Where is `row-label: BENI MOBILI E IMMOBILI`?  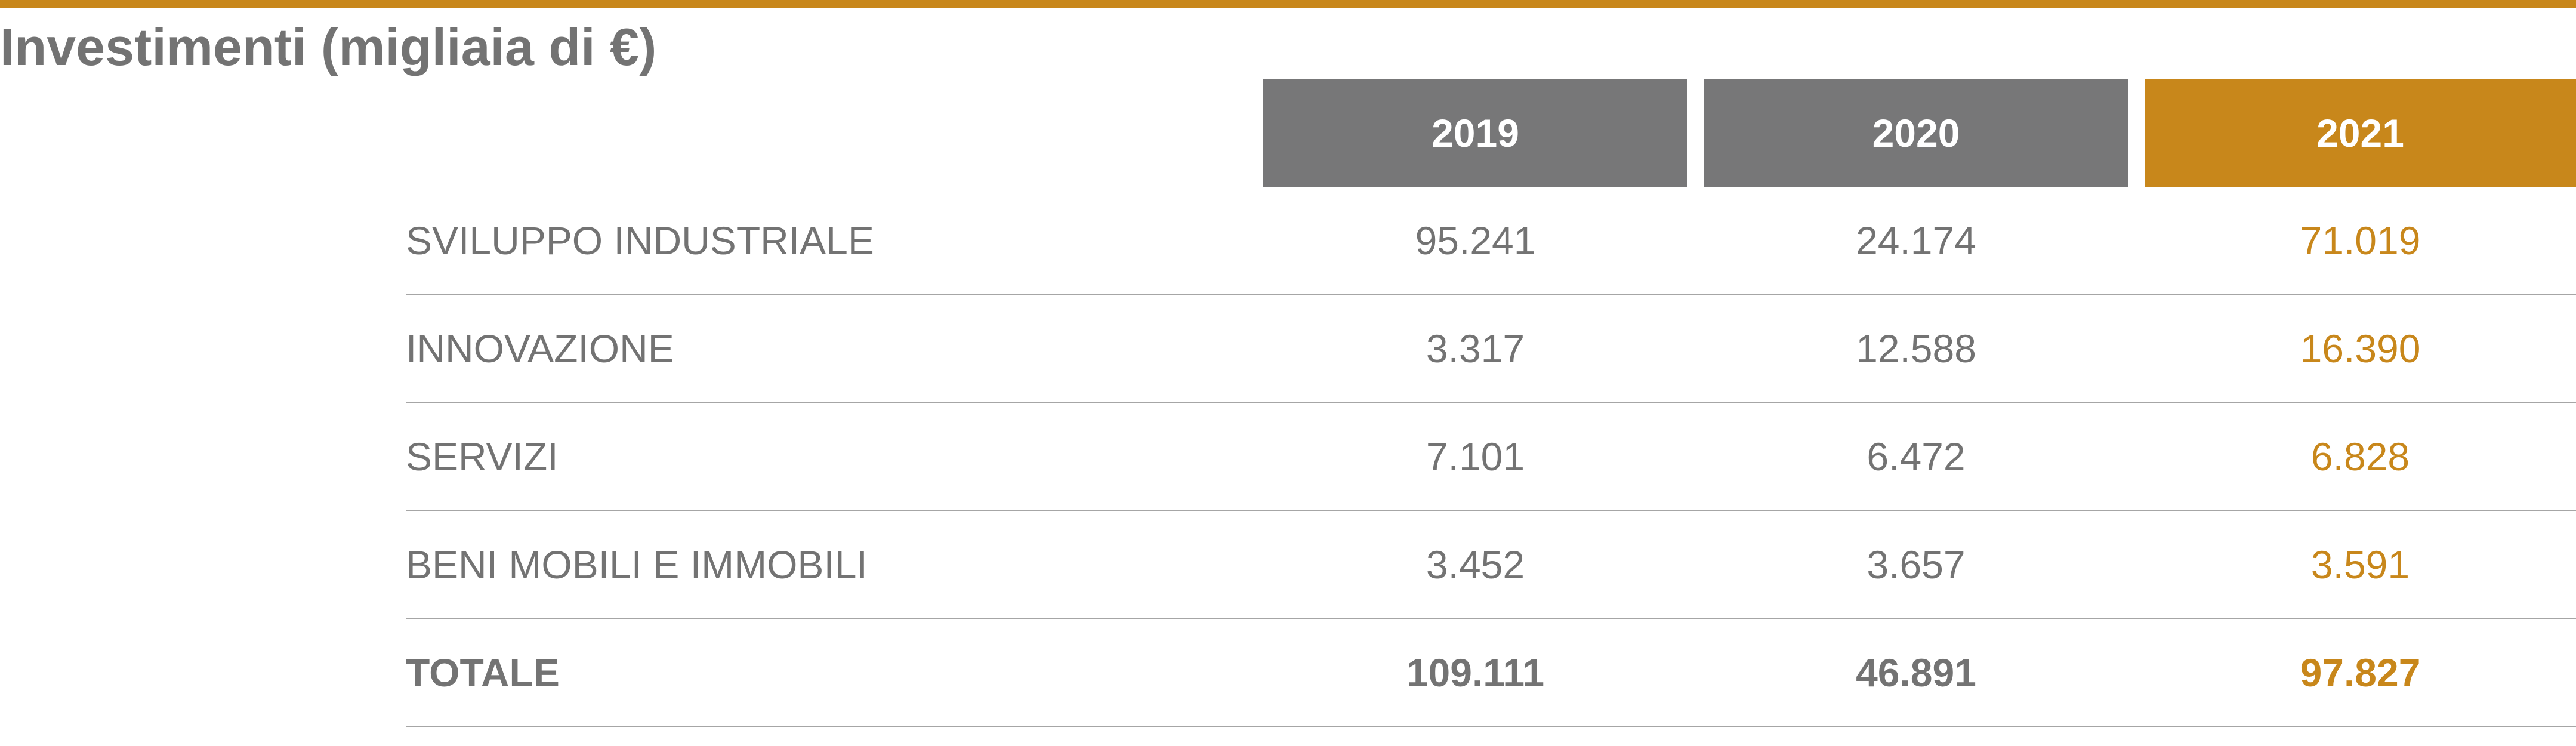
row-label: BENI MOBILI E IMMOBILI is located at coordinates (637, 564).